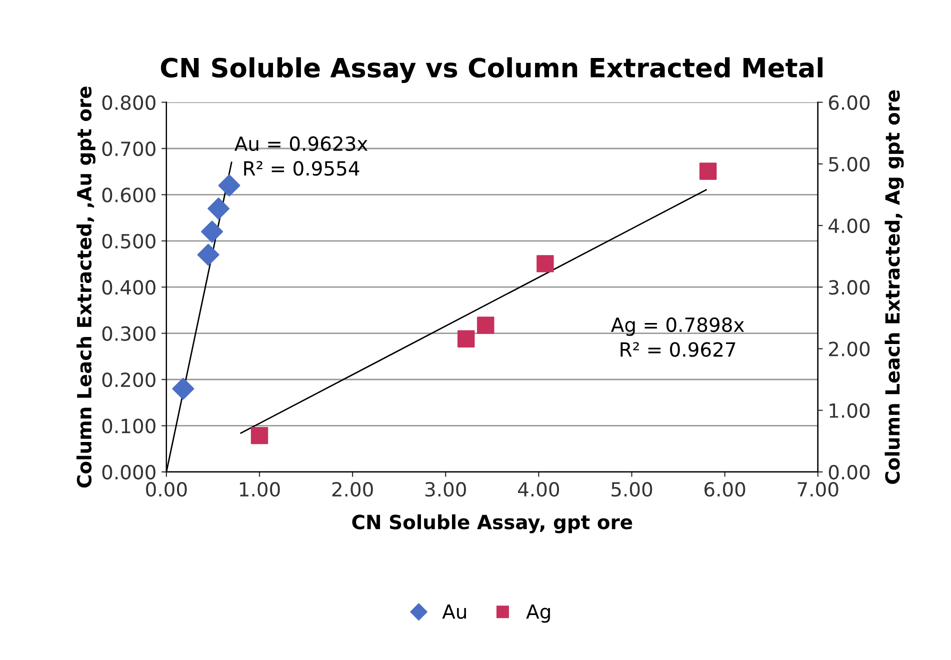 The image size is (951, 660). Describe the element at coordinates (492, 524) in the screenshot. I see `x-axis-title: CN Soluble Assay, gpt ore` at that location.